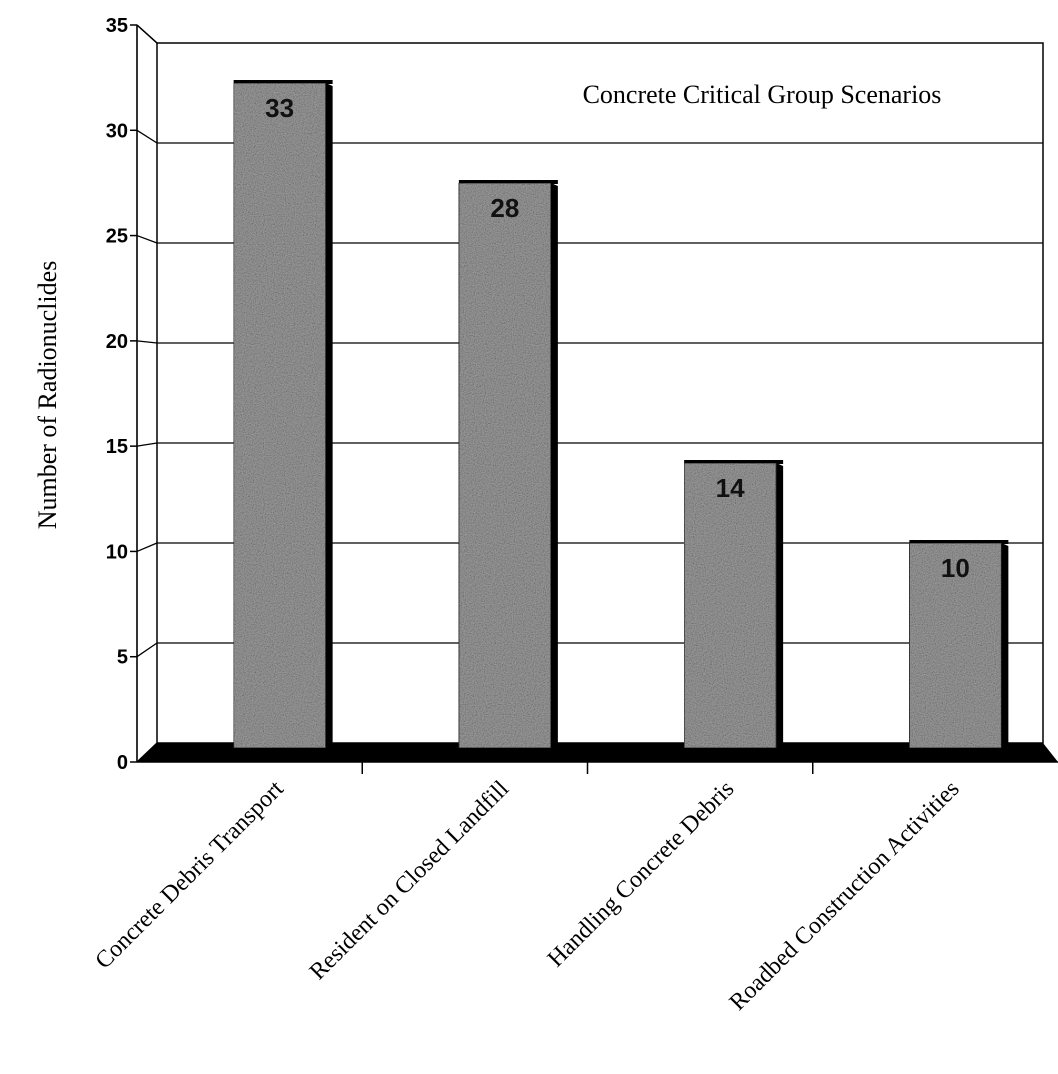 This screenshot has width=1058, height=1074. Describe the element at coordinates (597, 752) in the screenshot. I see `chart-floor` at that location.